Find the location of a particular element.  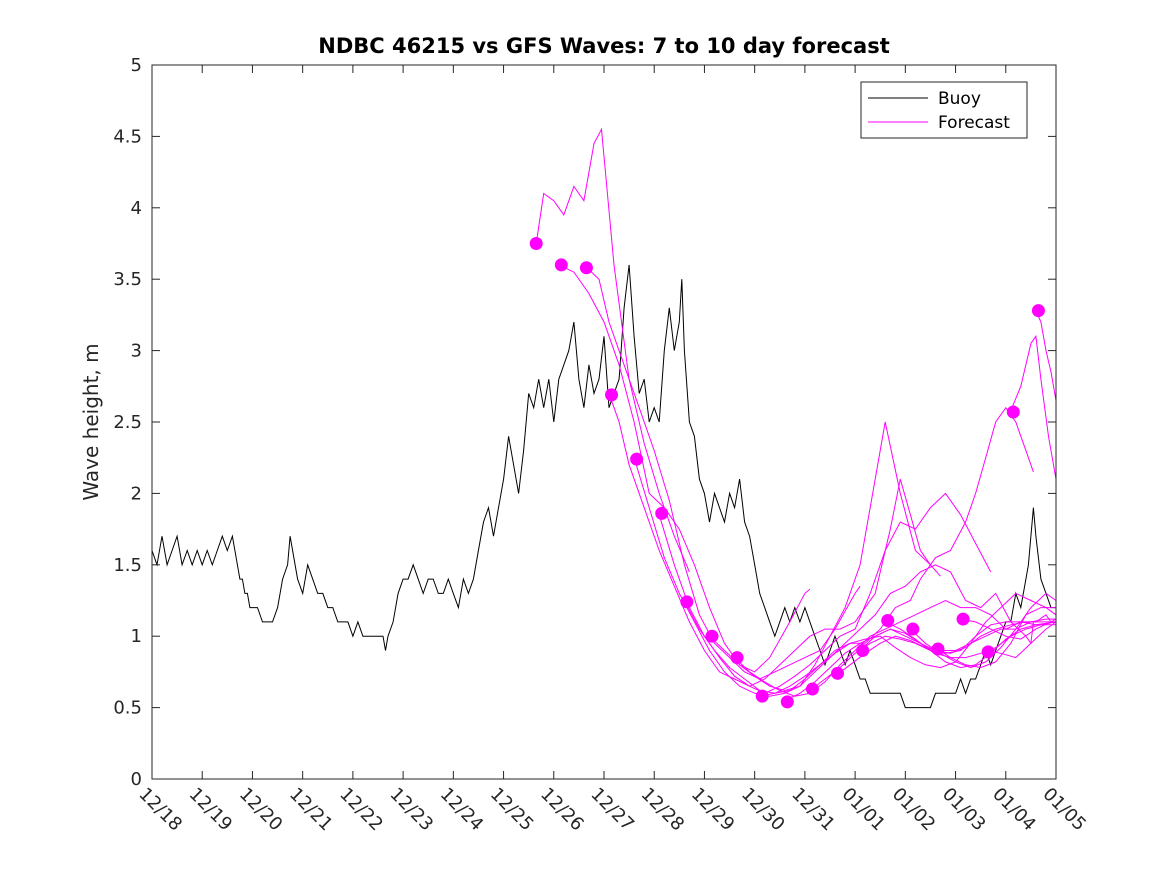

y-tick-label: 2.5 is located at coordinates (127, 422).